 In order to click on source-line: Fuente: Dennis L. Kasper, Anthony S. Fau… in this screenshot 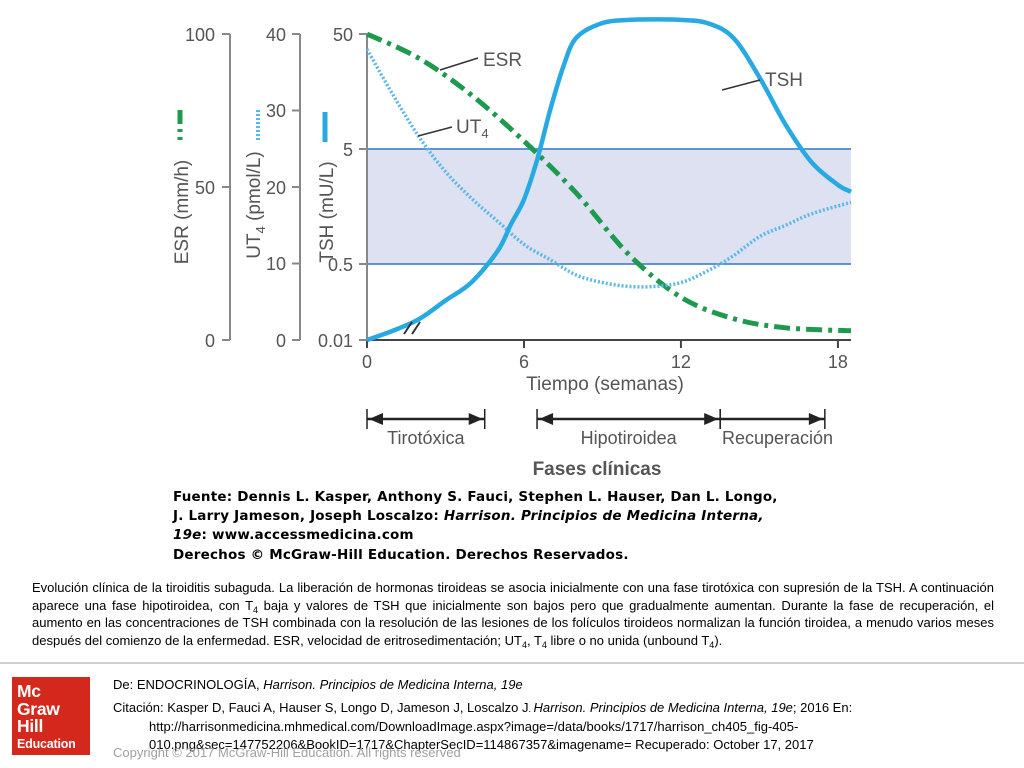, I will do `click(475, 497)`.